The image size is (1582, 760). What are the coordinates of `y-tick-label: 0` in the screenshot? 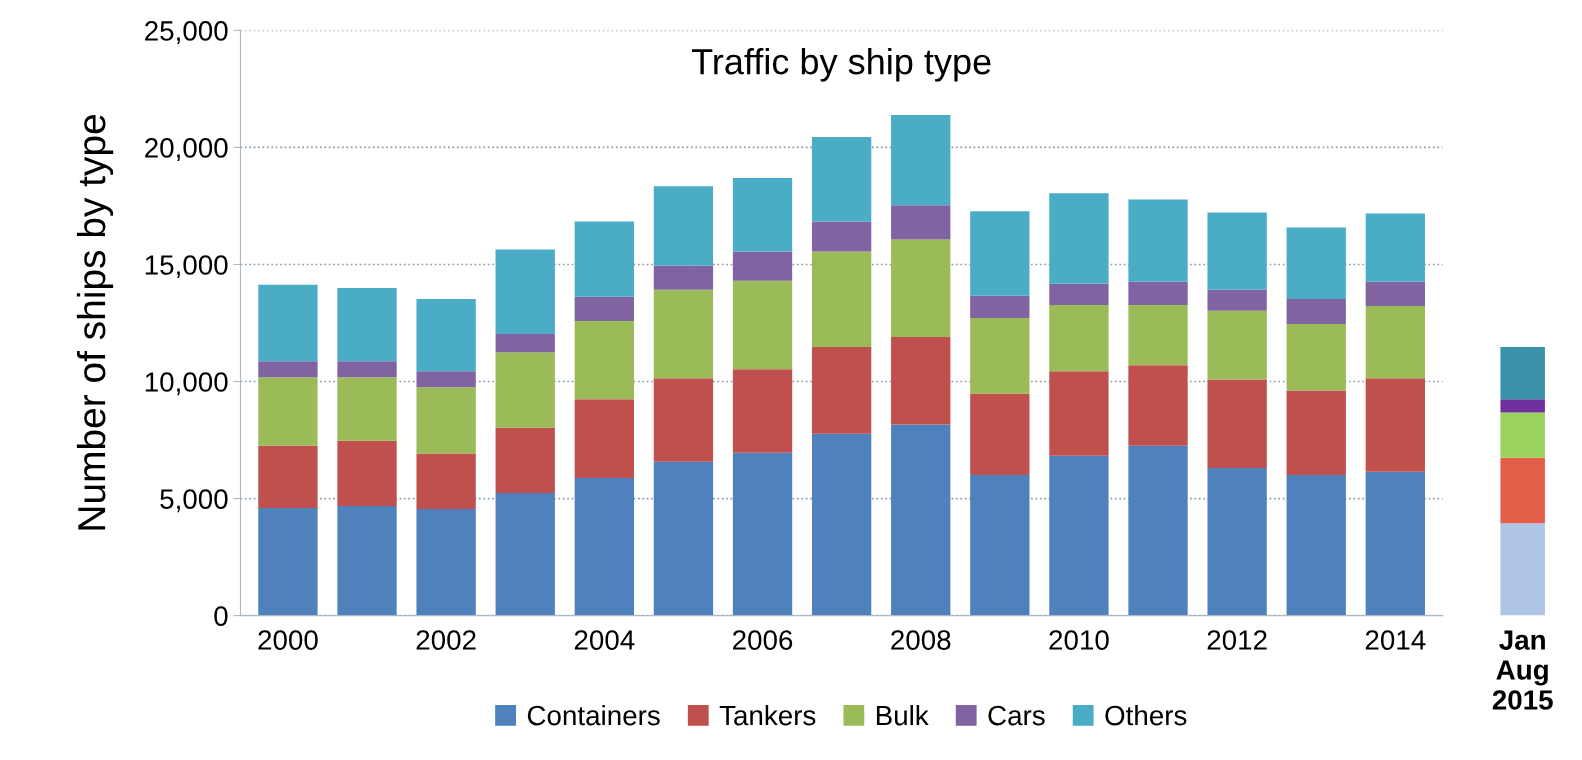 It's located at (221, 616).